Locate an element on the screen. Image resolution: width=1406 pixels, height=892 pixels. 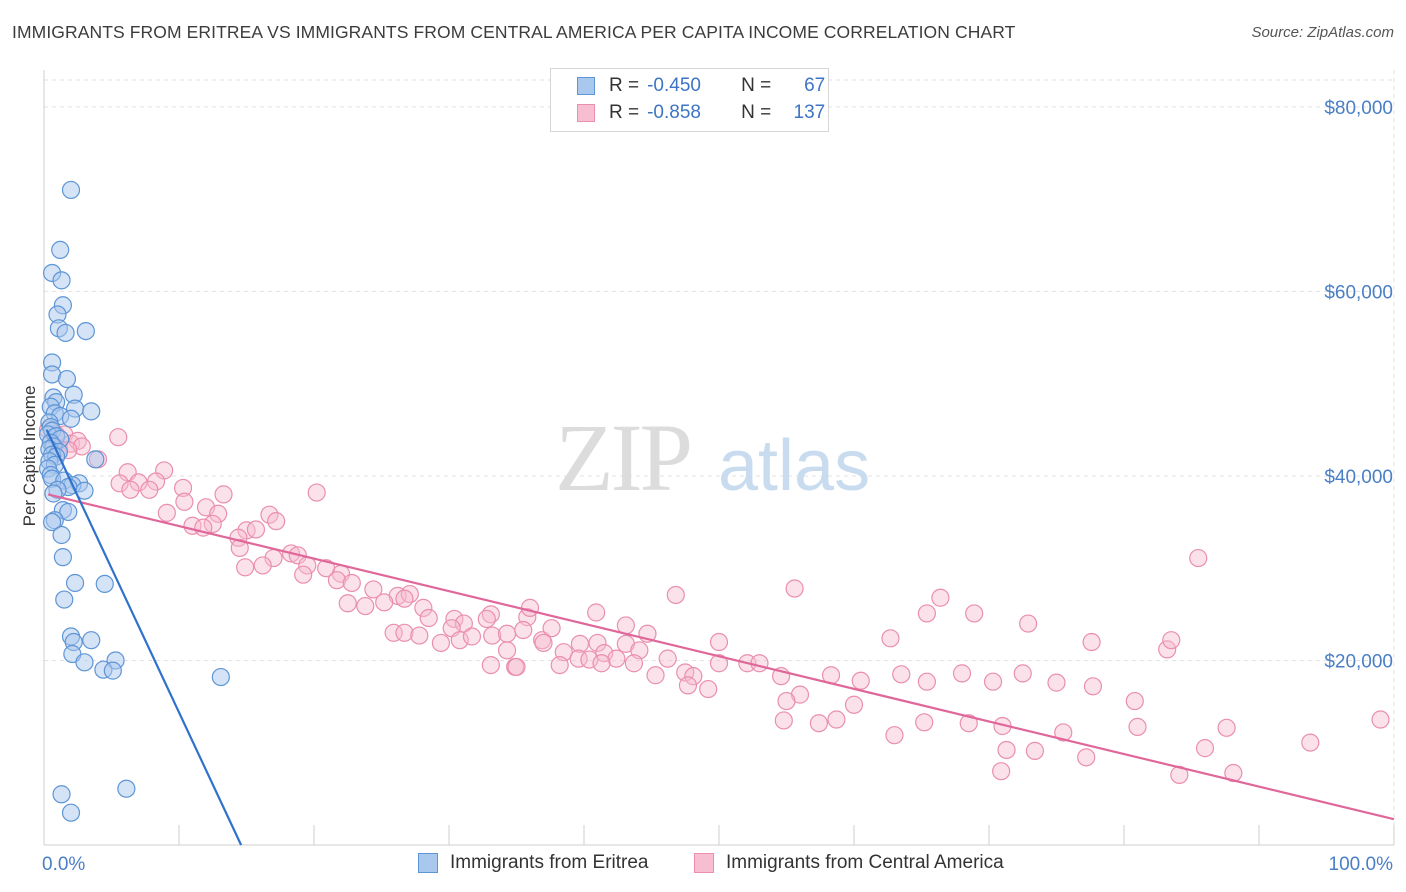
bottom-legend-eritrea: Immigrants from Eritrea is located at coordinates (533, 863).